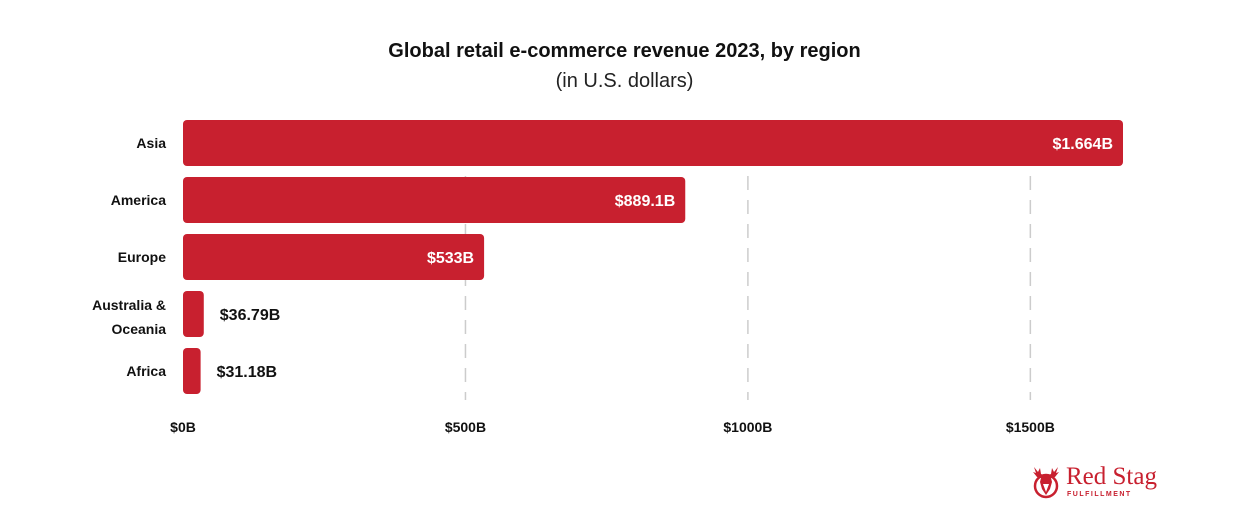 The width and height of the screenshot is (1249, 519). I want to click on x-tick-label: $1000B, so click(747, 427).